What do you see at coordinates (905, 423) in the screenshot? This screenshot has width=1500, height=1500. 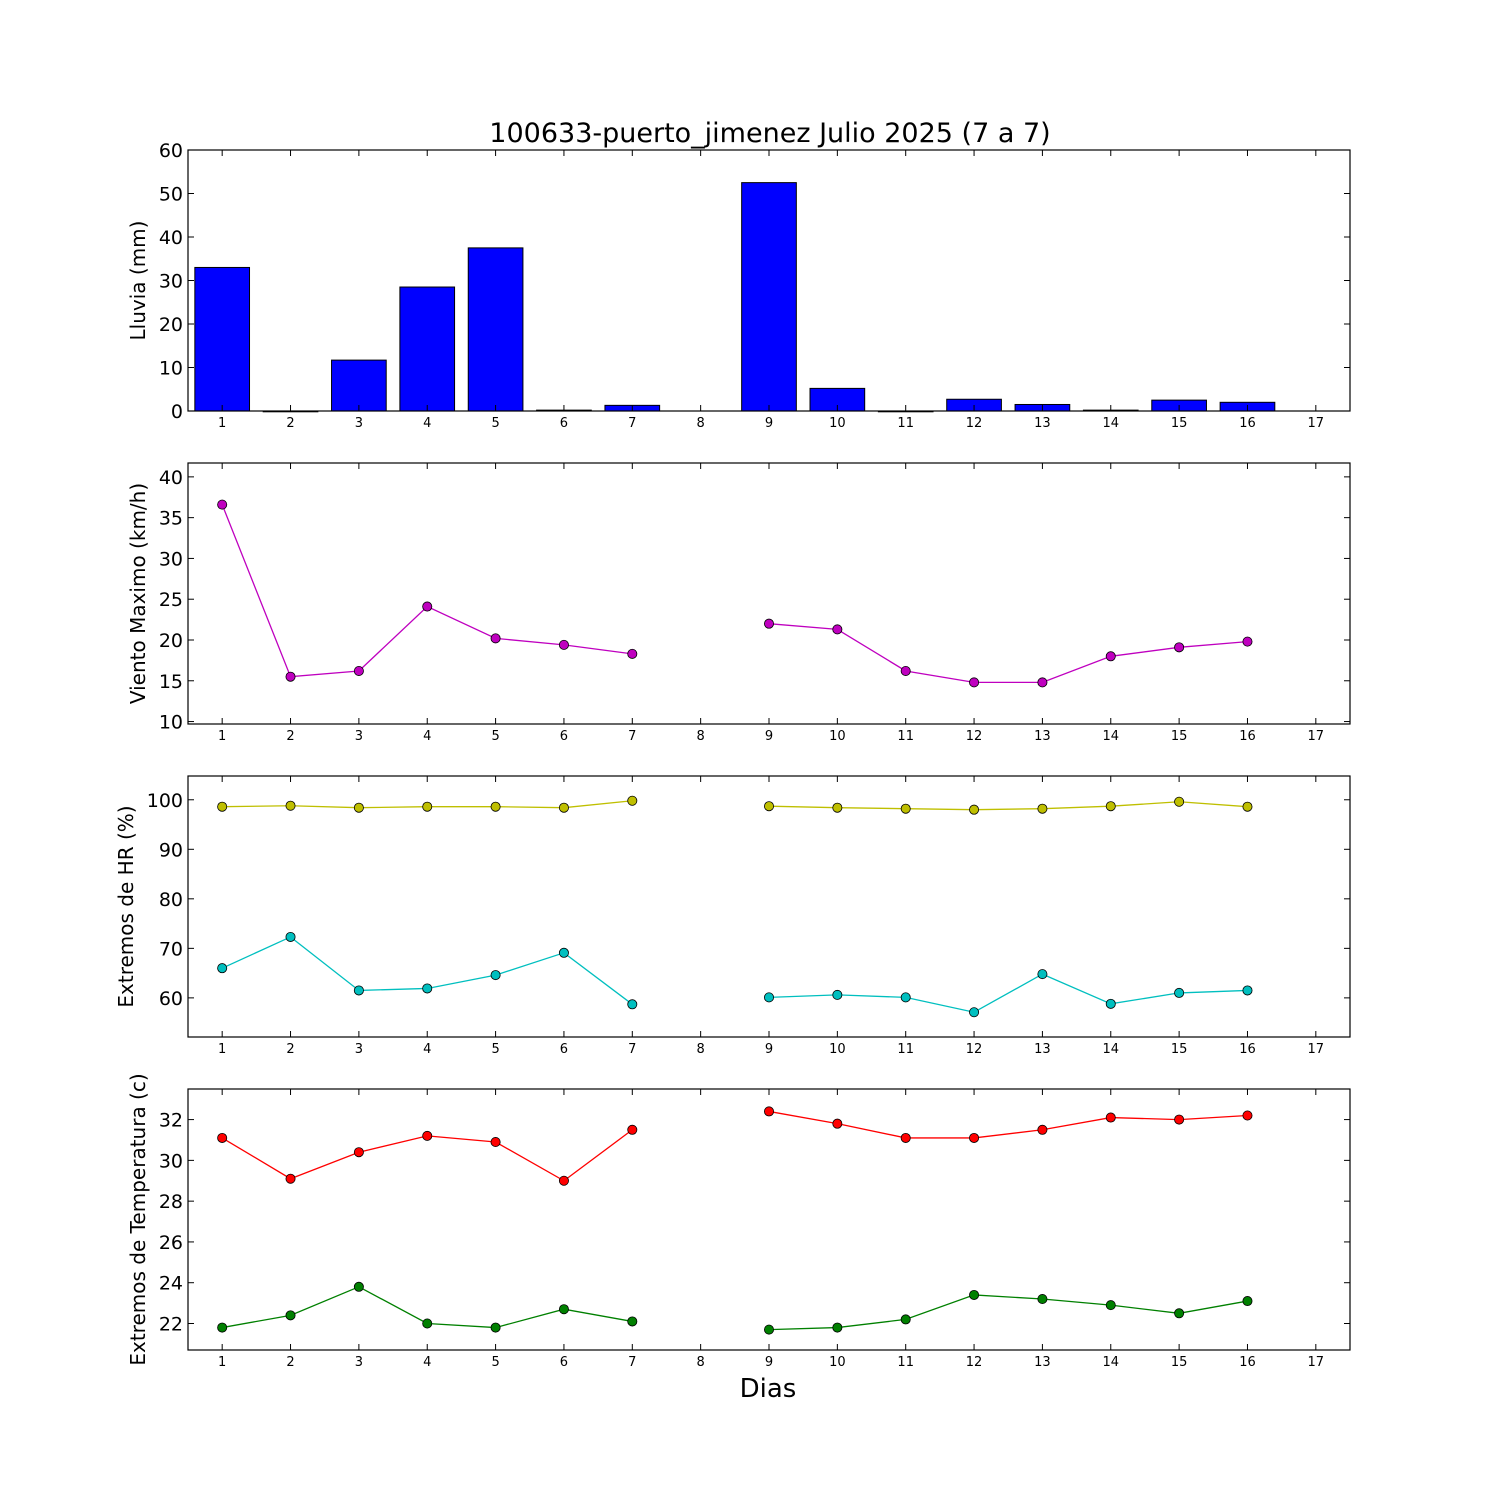 I see `xtick-label: 11` at bounding box center [905, 423].